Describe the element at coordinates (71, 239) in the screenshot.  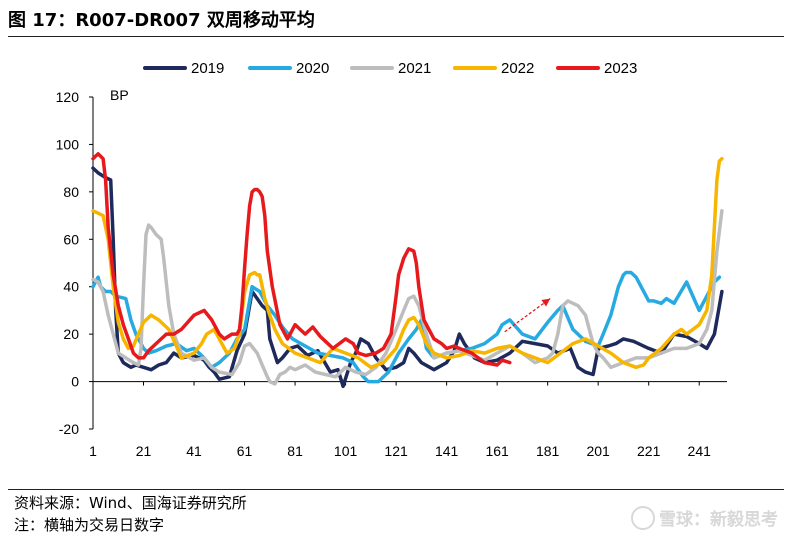
I see `y-tick-label: 60` at that location.